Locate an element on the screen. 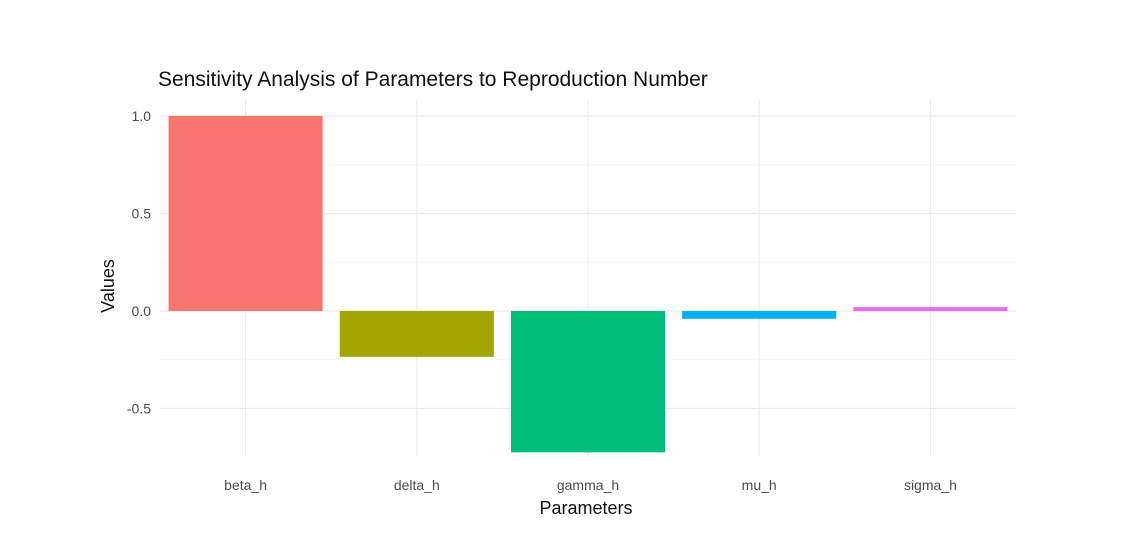 The image size is (1133, 557). bar-beta_h is located at coordinates (245, 213).